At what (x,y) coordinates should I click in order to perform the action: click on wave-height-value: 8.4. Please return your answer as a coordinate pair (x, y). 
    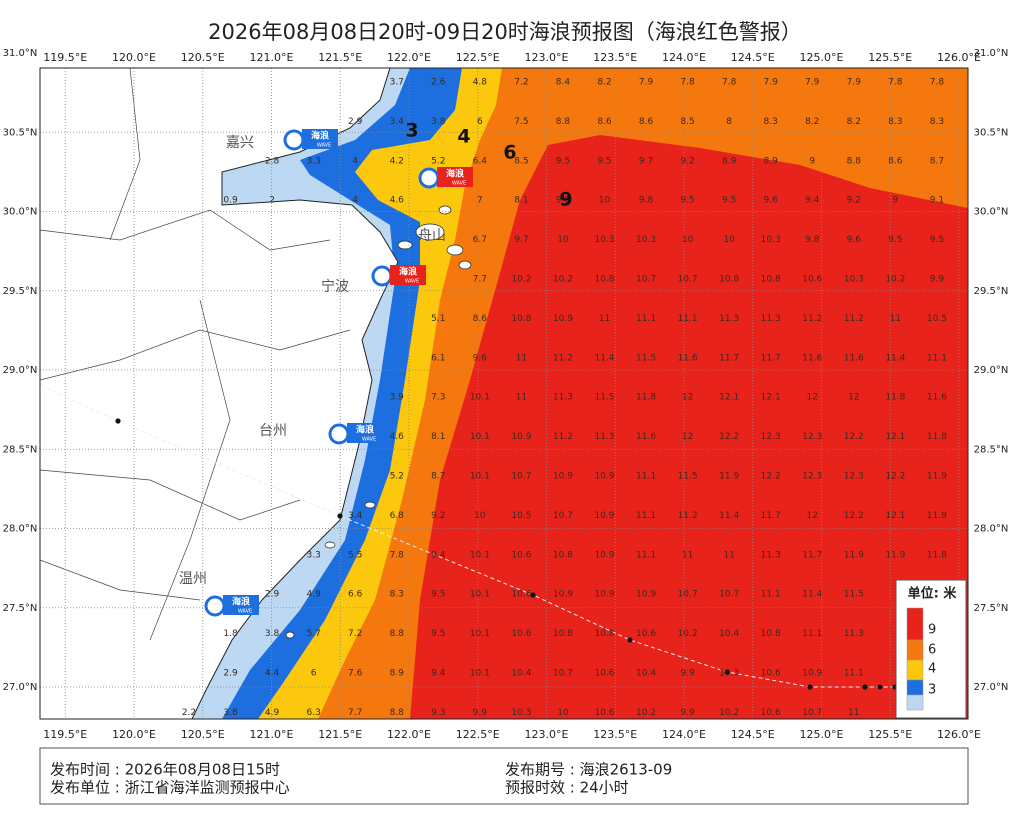
    Looking at the image, I should click on (563, 83).